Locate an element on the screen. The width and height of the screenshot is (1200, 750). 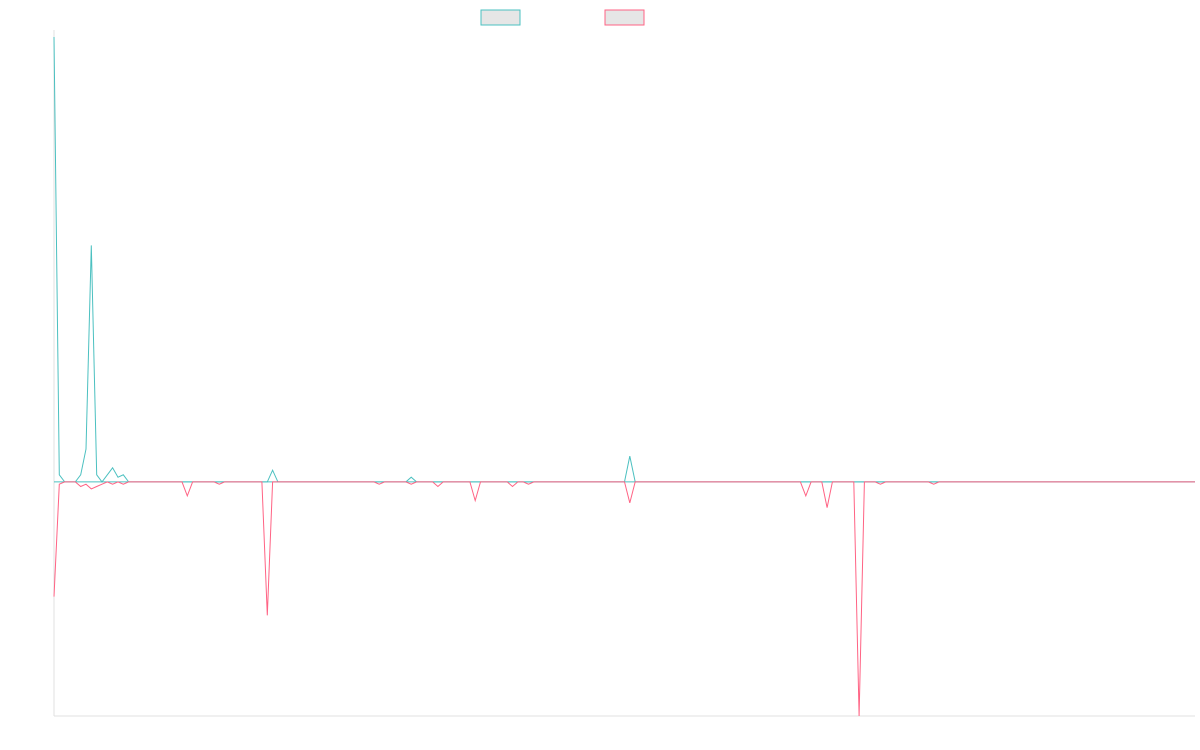
legend is located at coordinates (562, 17).